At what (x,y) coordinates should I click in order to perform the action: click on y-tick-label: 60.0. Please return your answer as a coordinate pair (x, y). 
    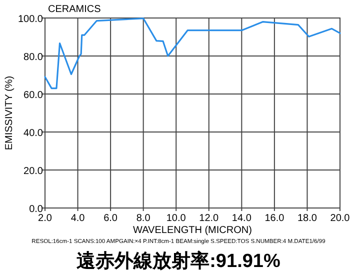
    Looking at the image, I should click on (34, 95).